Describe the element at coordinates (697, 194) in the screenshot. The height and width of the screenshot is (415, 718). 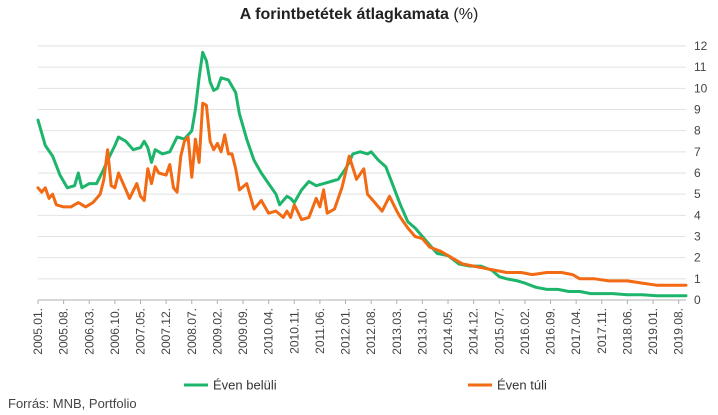
I see `y-tick-label: 5` at that location.